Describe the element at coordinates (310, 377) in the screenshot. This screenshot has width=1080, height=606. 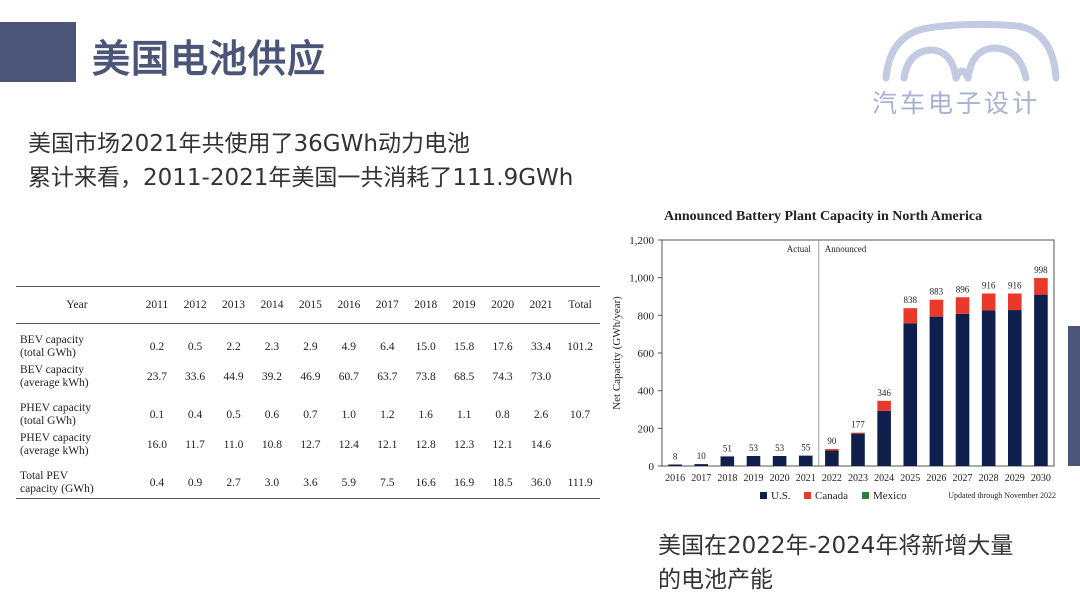
I see `table-cell: 46.9` at that location.